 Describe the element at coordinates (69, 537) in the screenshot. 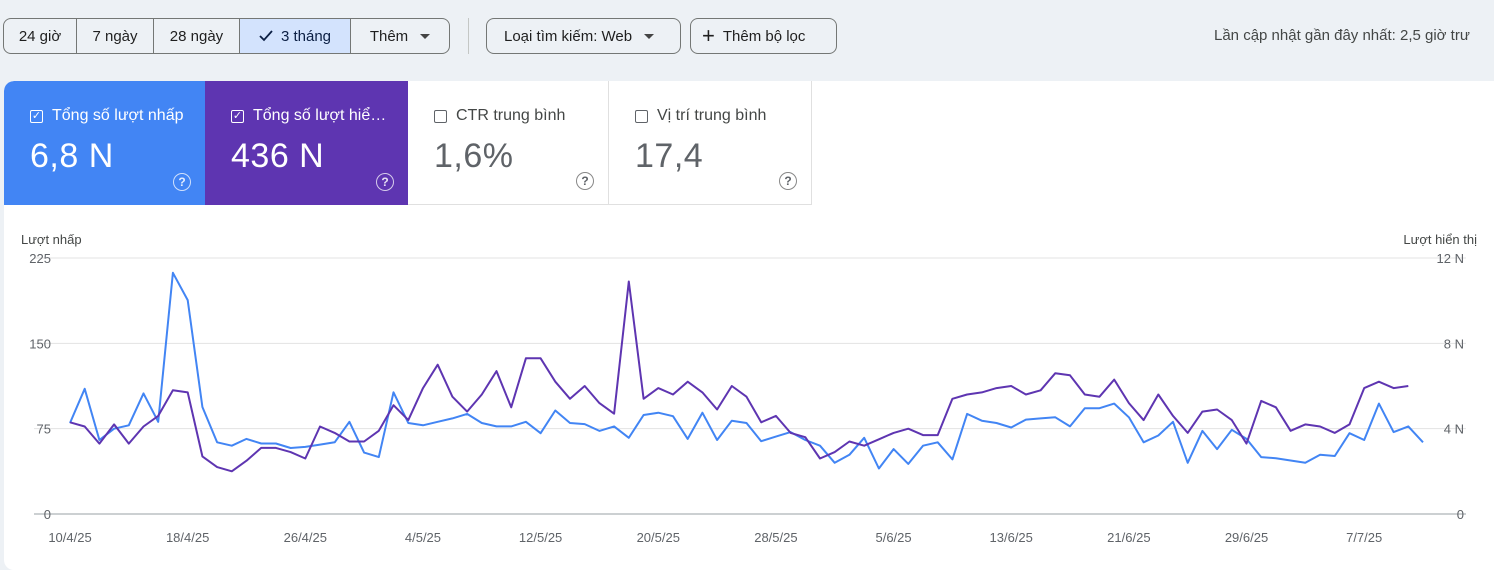

I see `x-tick-label: 10/4/25` at that location.